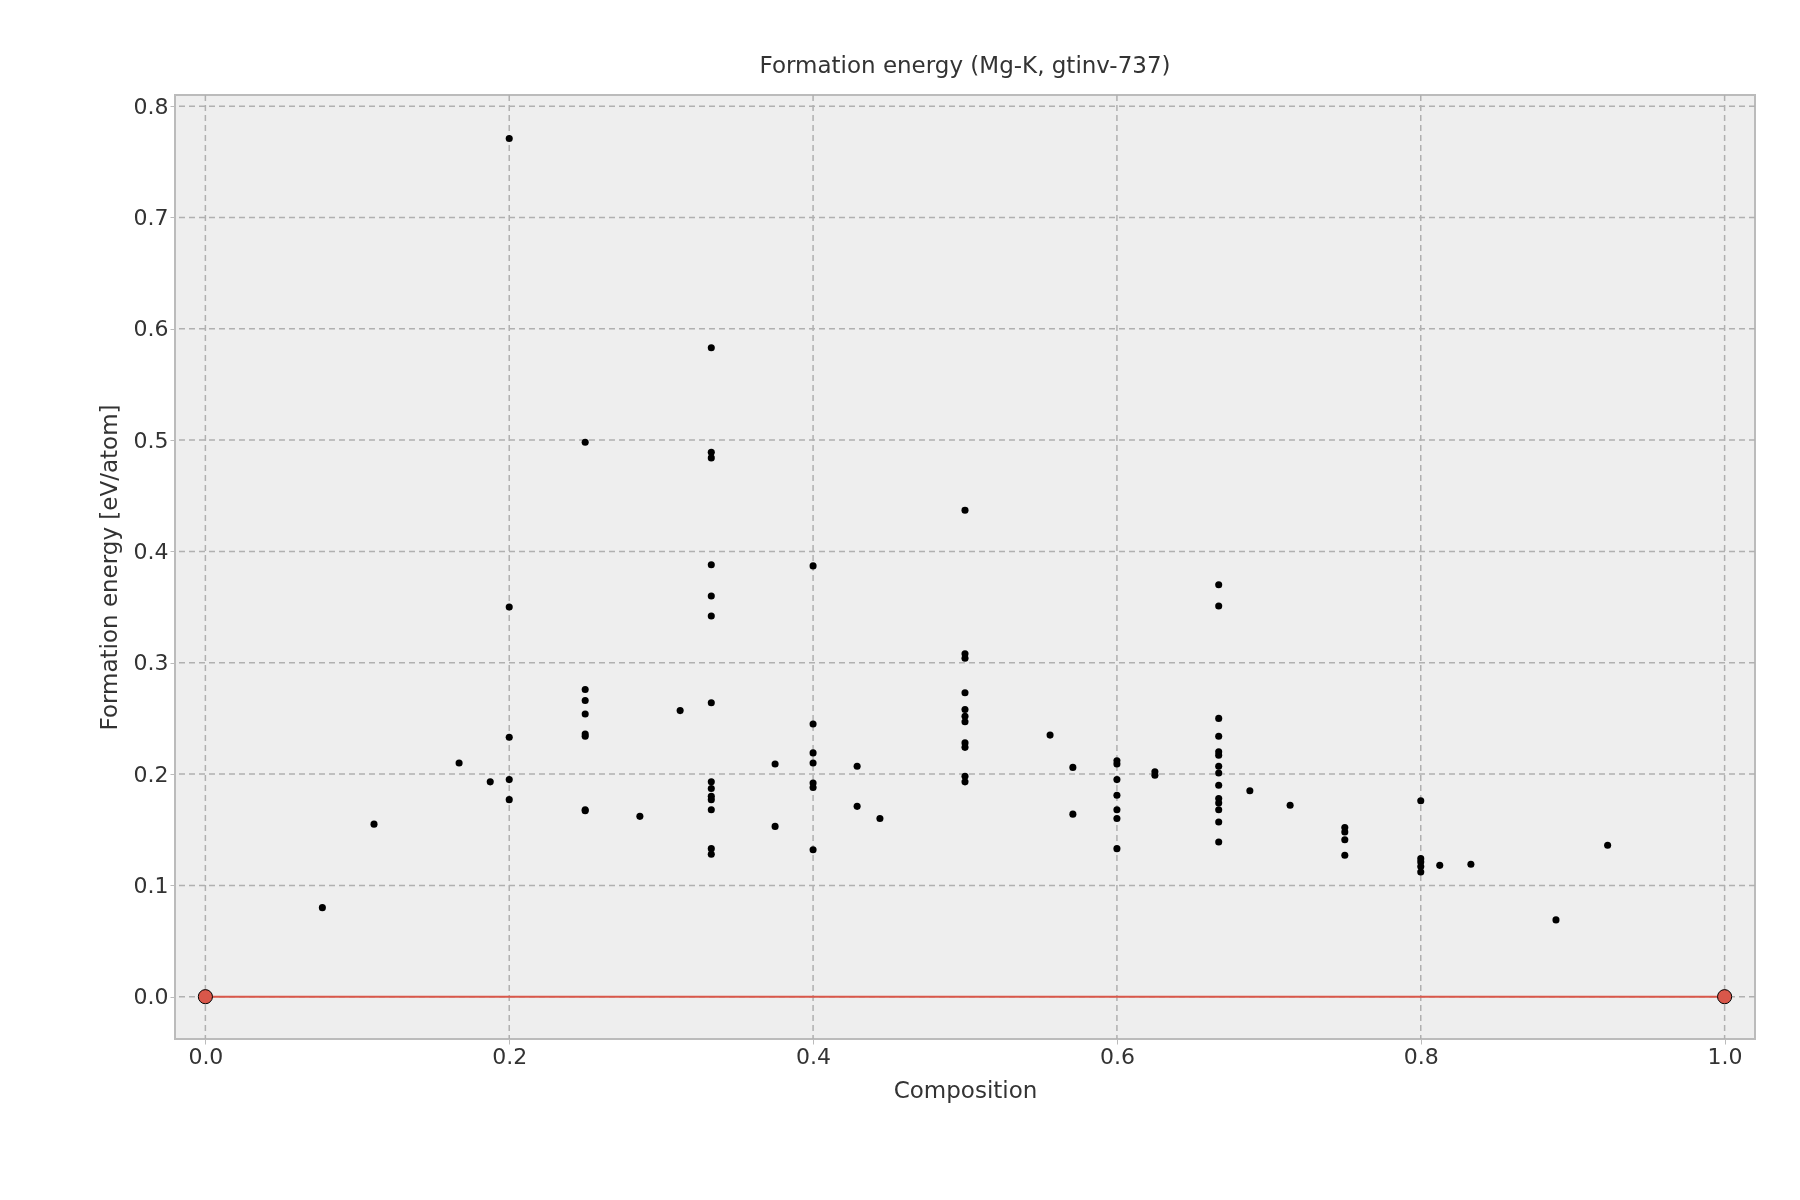 The width and height of the screenshot is (1800, 1200). Describe the element at coordinates (1421, 1056) in the screenshot. I see `x-tick-label: 0.8` at that location.